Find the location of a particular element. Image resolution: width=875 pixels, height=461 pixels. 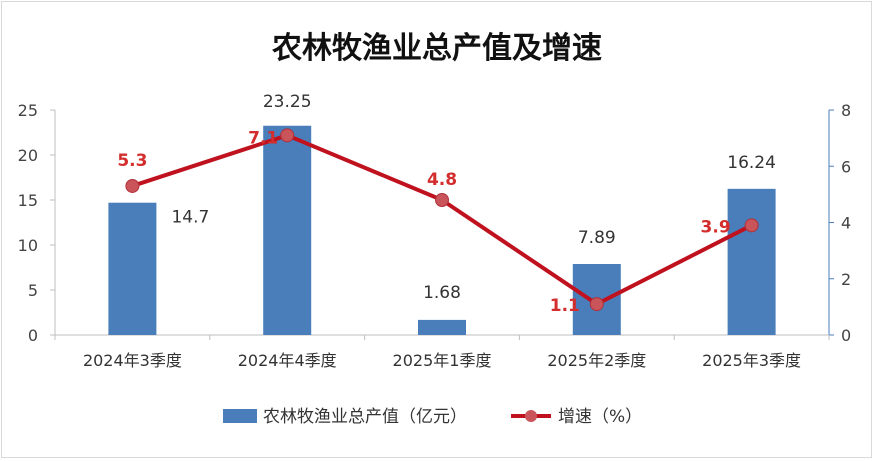

x-axis-category-label: 2025年2季度 is located at coordinates (596, 360).